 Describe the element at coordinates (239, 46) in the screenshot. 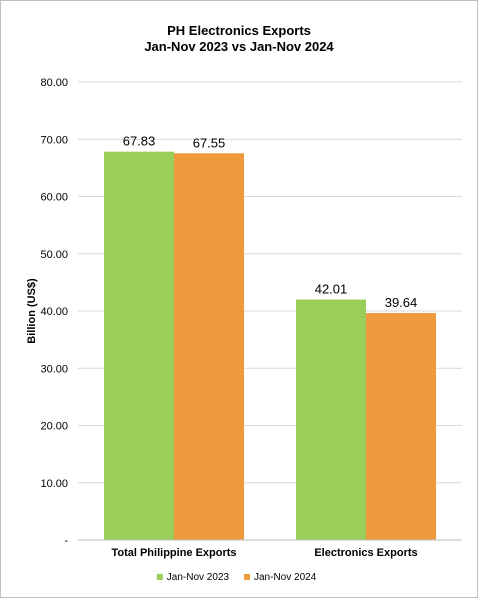

I see `chart-subtitle: Jan-Nov 2023 vs Jan-Nov 2024` at that location.